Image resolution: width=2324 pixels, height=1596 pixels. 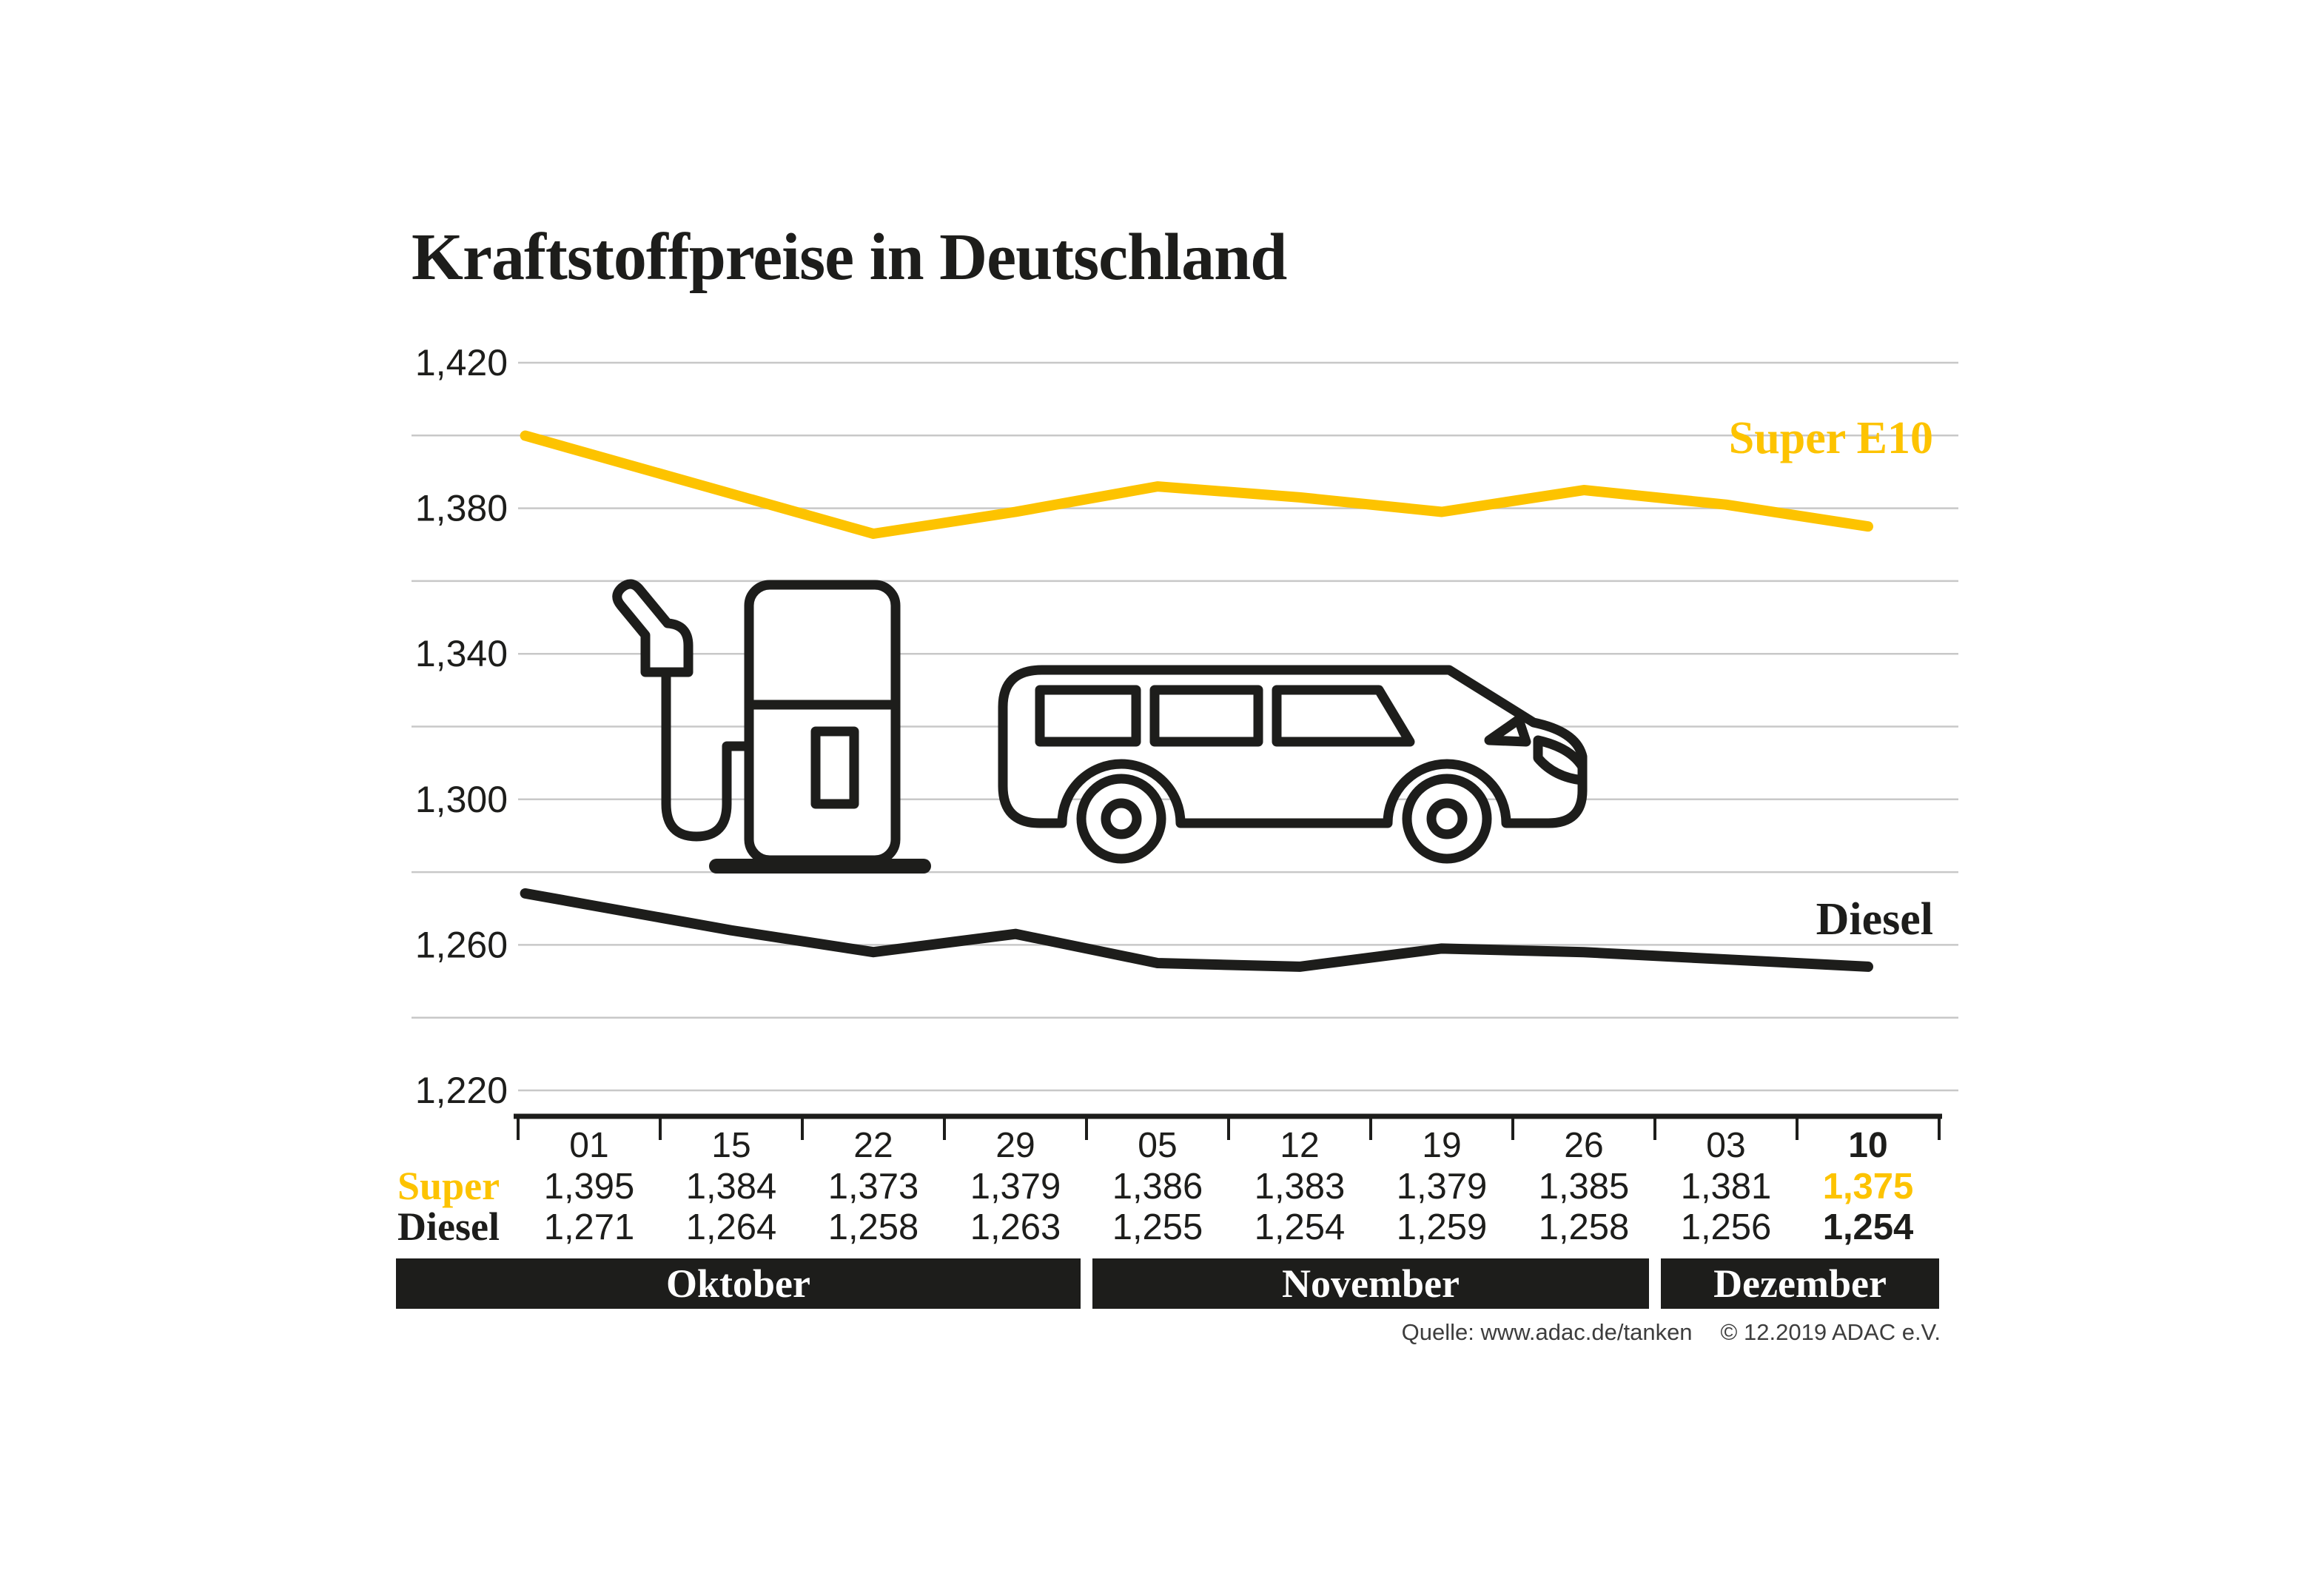 I want to click on pump-screen, so click(x=834, y=767).